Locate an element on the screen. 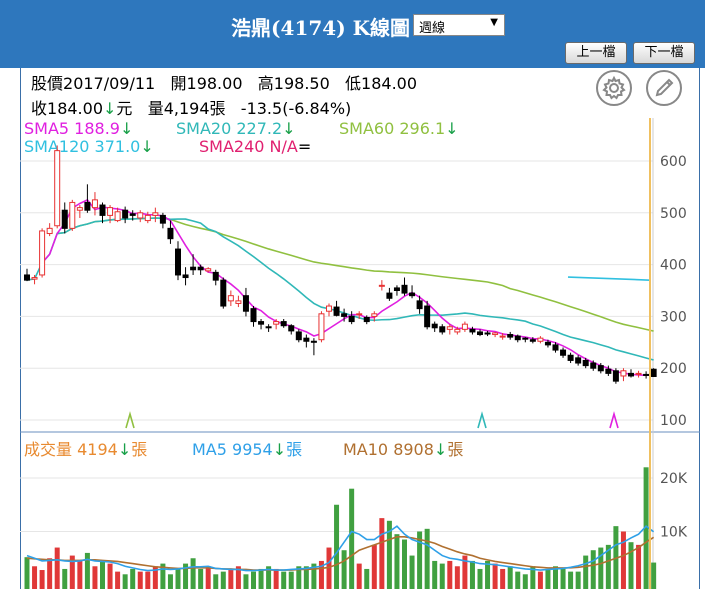 The height and width of the screenshot is (589, 705). volume-label: 量 is located at coordinates (155, 108).